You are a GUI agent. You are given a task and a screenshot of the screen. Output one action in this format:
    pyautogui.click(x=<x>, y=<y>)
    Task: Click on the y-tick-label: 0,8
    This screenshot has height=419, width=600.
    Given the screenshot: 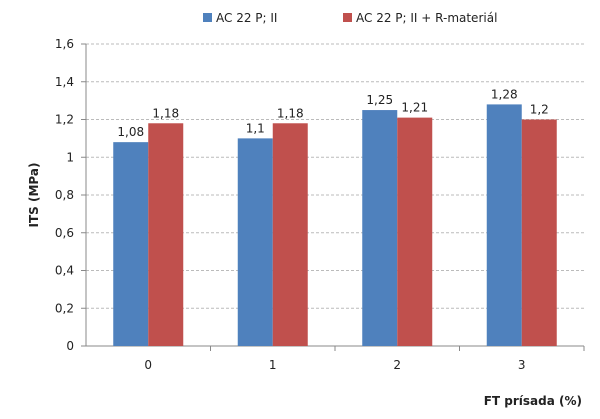 What is the action you would take?
    pyautogui.click(x=64, y=195)
    